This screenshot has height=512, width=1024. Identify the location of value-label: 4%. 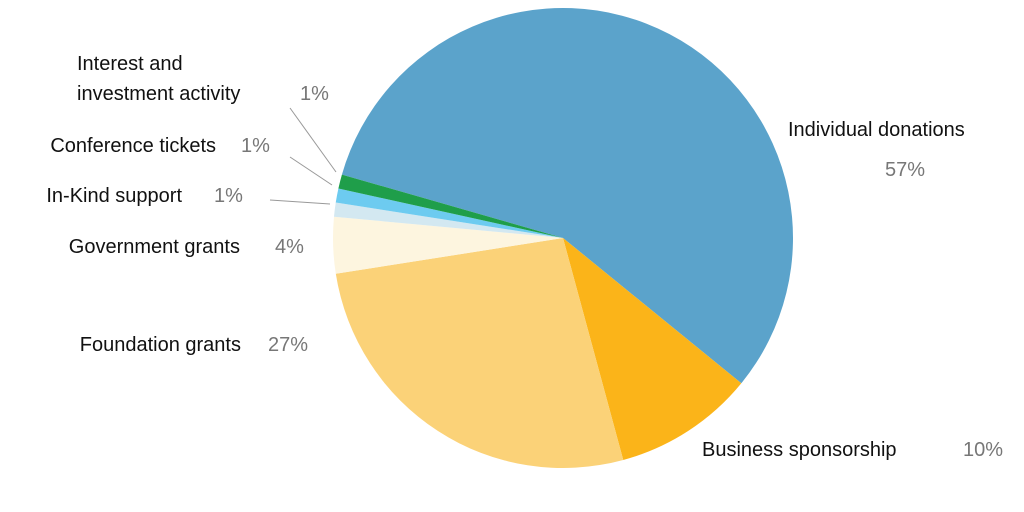
(289, 247).